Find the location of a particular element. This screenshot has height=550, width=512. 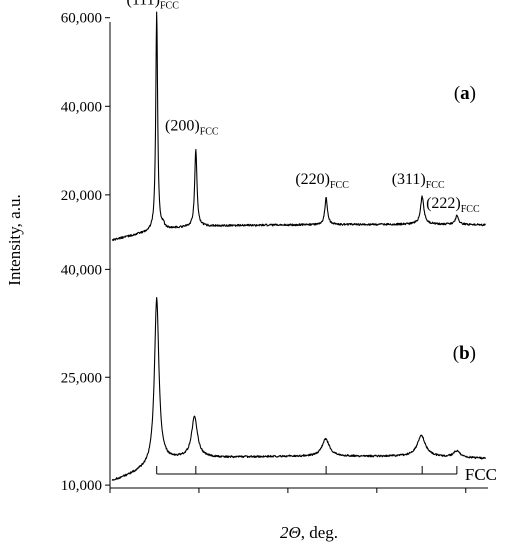

peak-label: (311)FCC is located at coordinates (418, 181).